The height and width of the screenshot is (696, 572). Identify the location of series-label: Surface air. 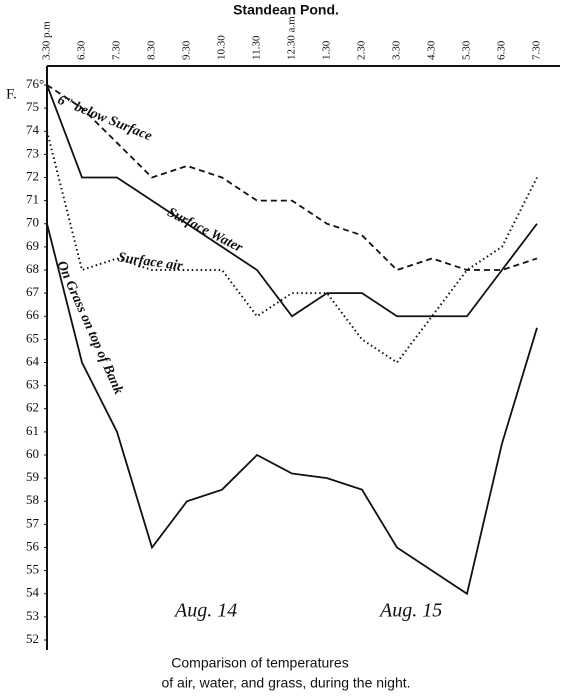
(150, 262).